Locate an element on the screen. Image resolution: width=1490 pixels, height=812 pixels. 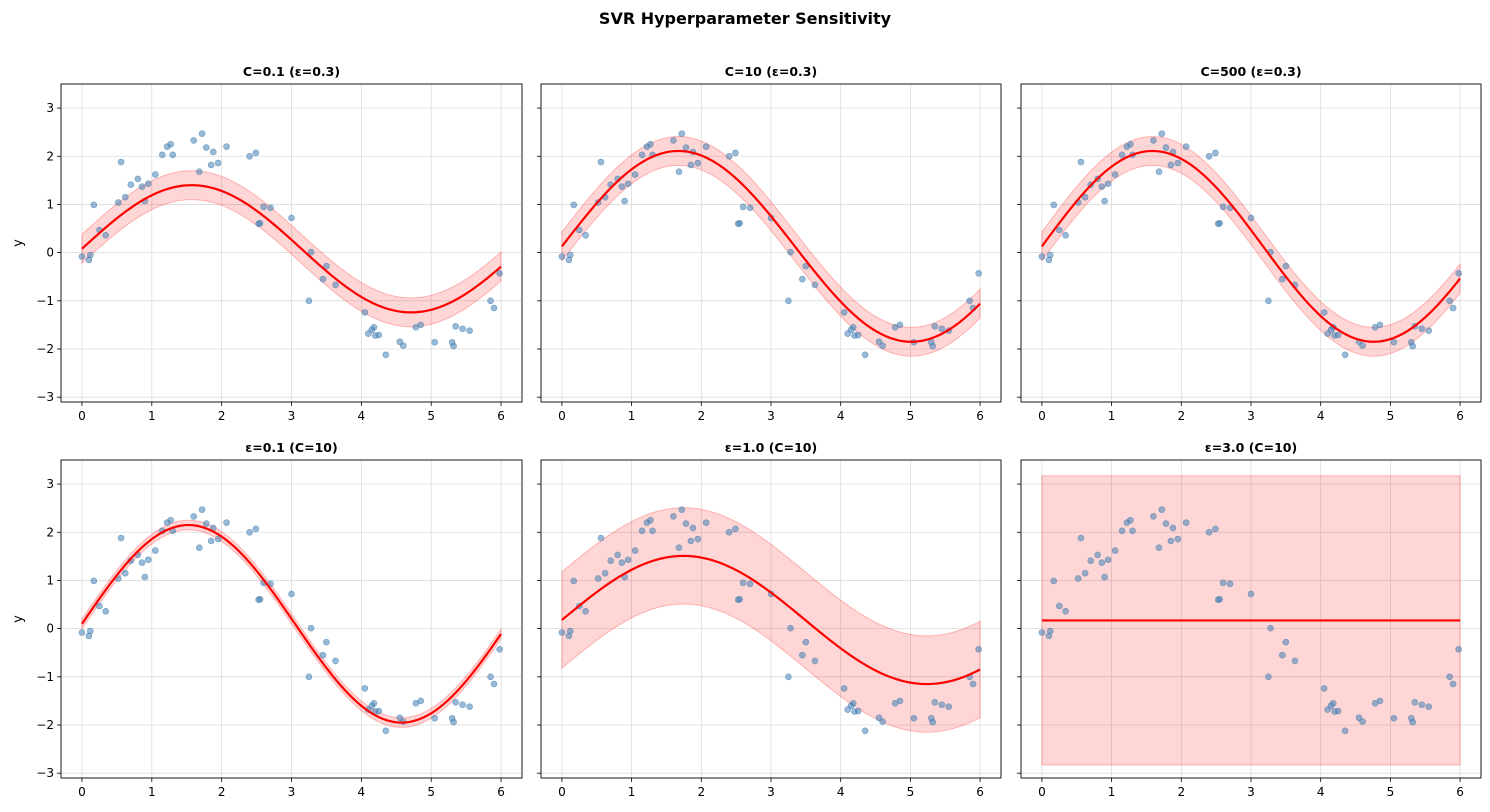
x-tick-label: 6 is located at coordinates (501, 792).